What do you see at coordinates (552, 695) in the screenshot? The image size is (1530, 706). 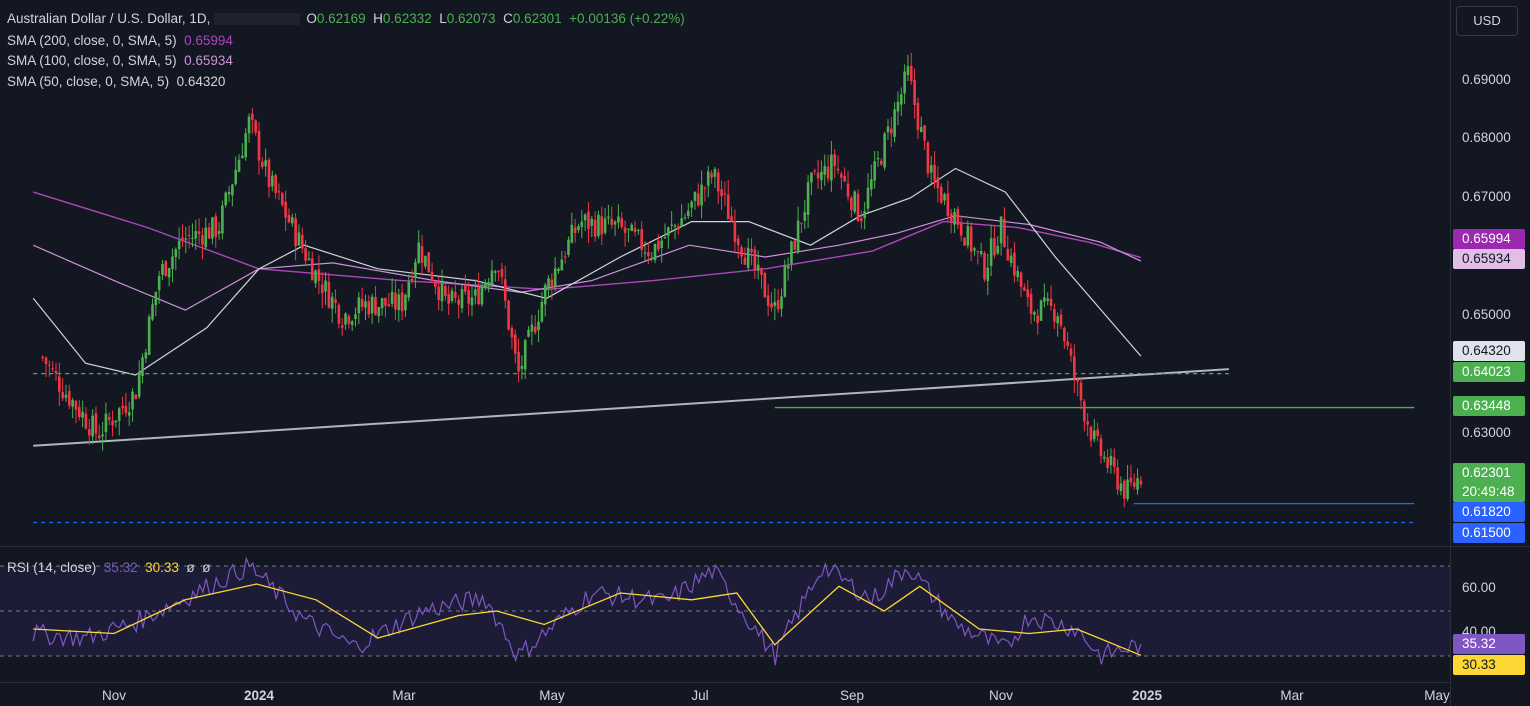 I see `time-tick: May` at bounding box center [552, 695].